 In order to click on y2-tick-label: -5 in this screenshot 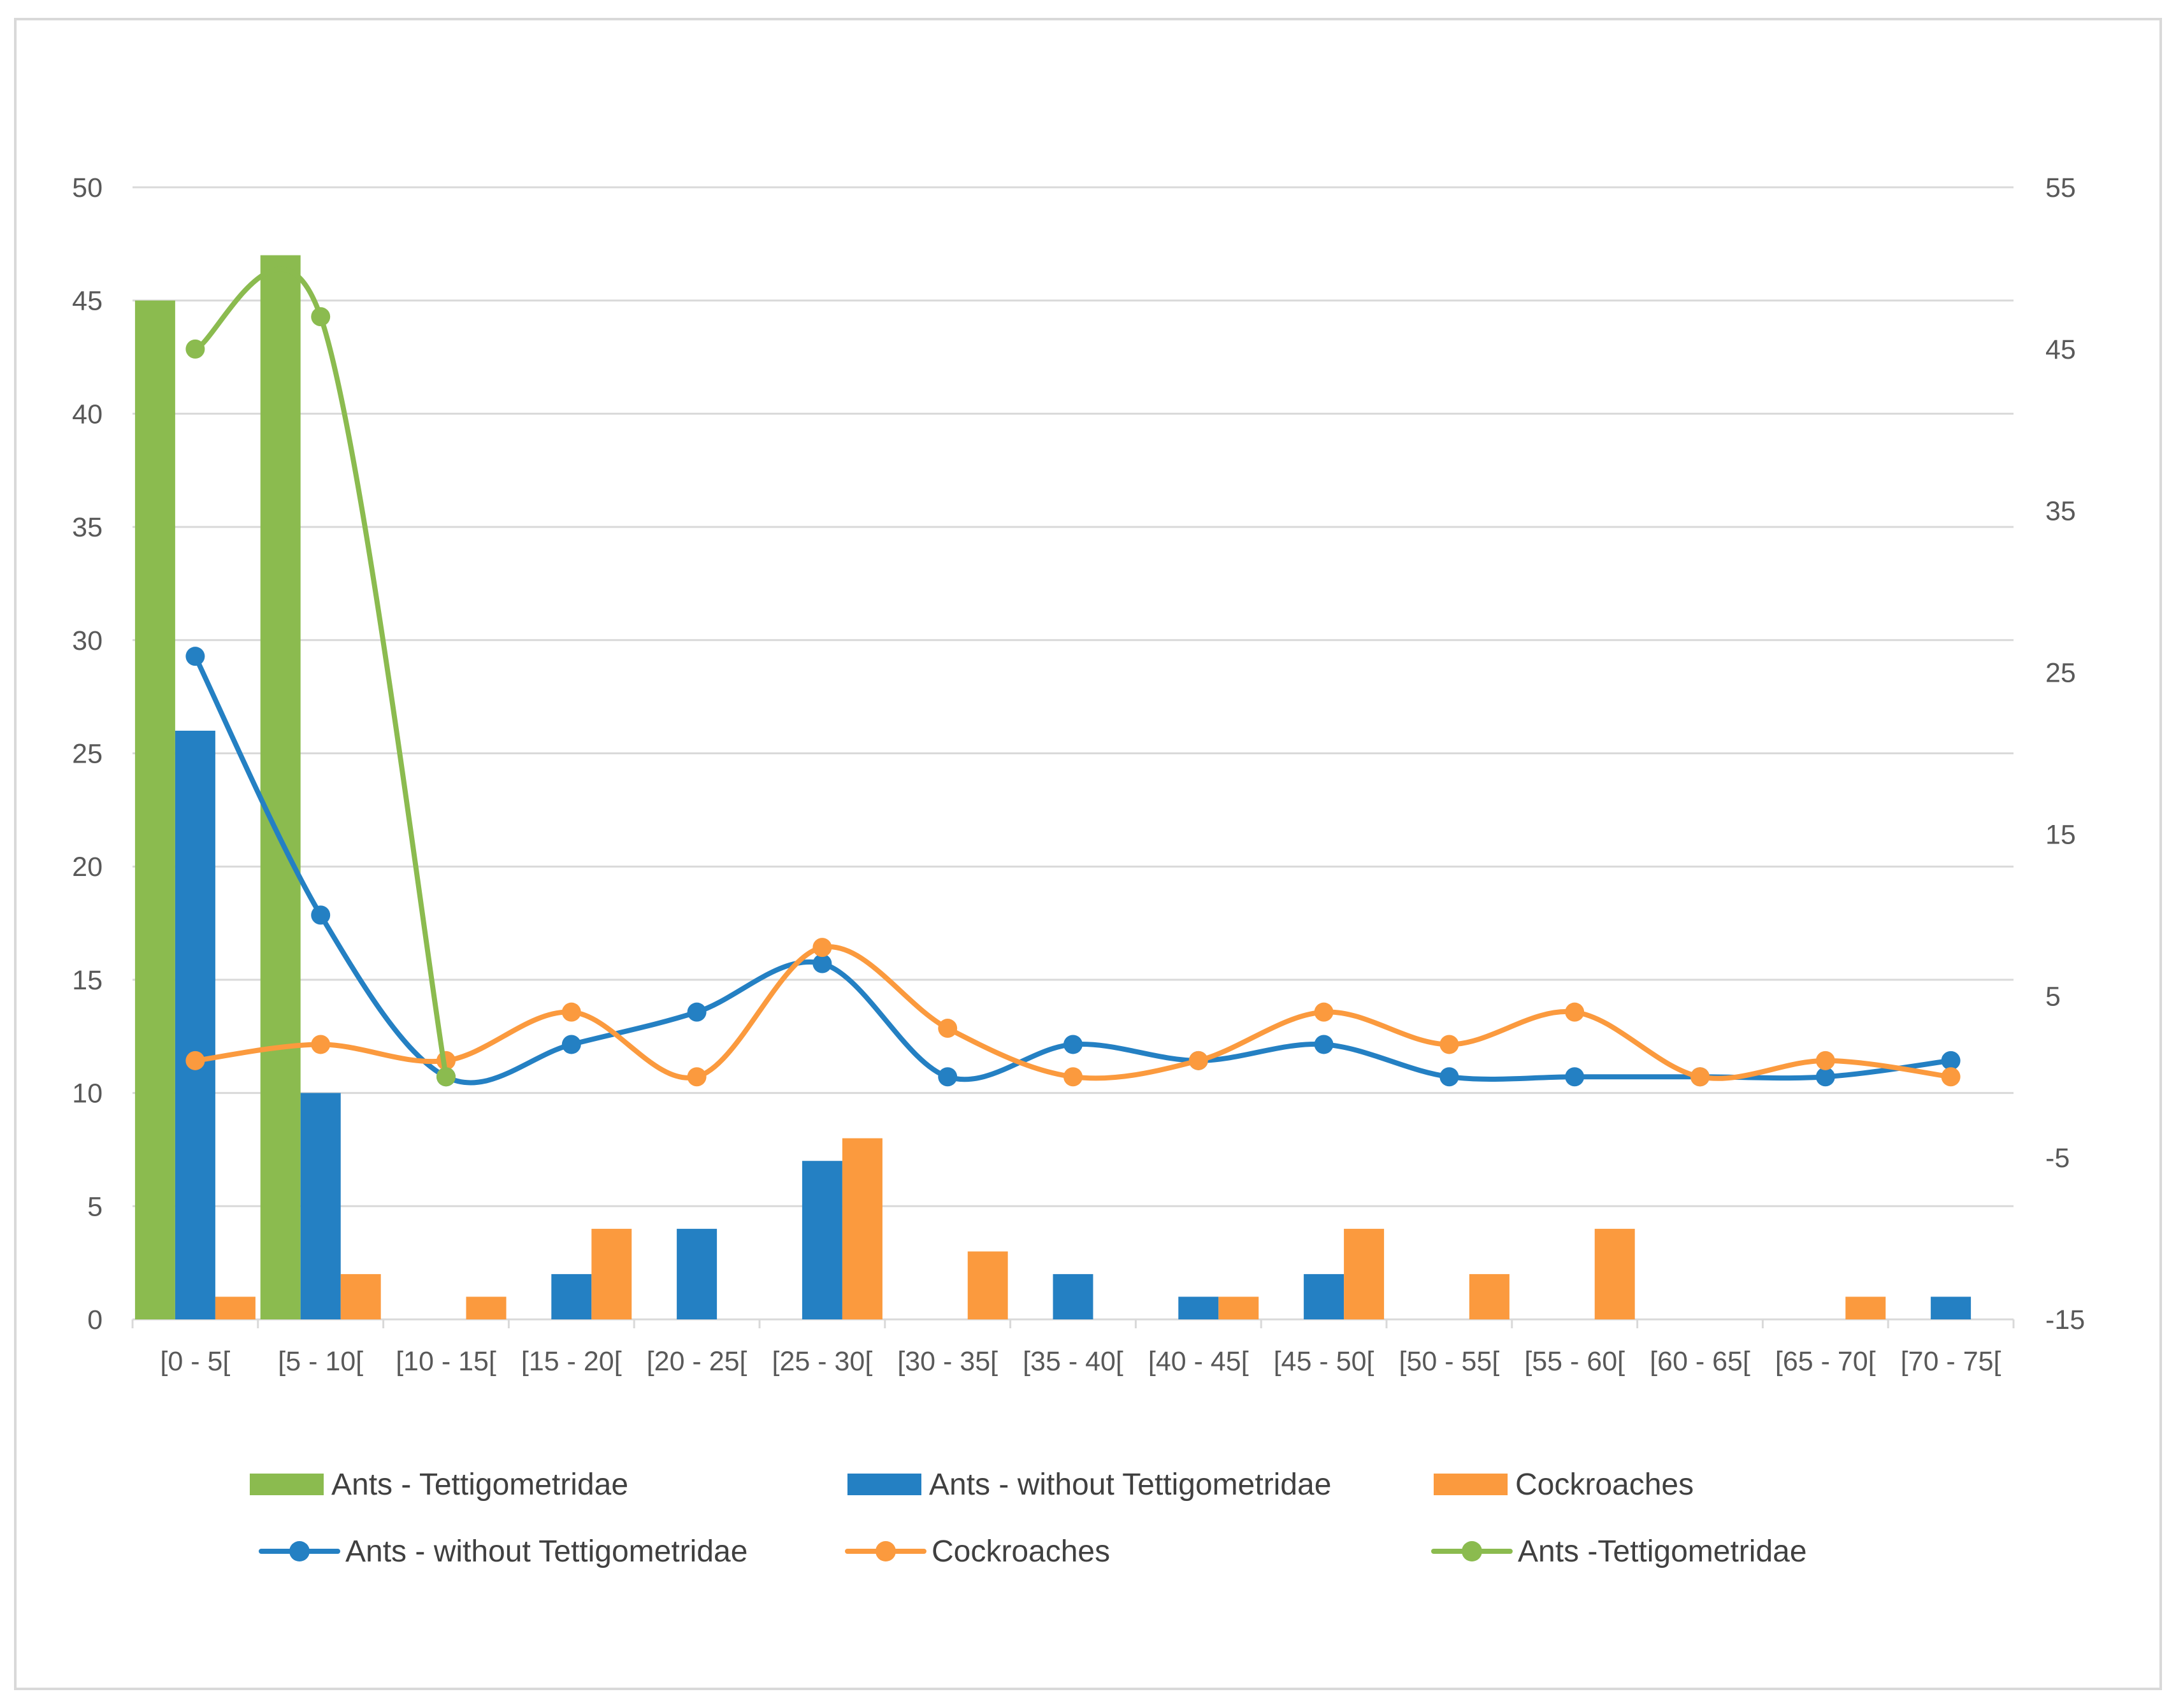, I will do `click(2057, 1158)`.